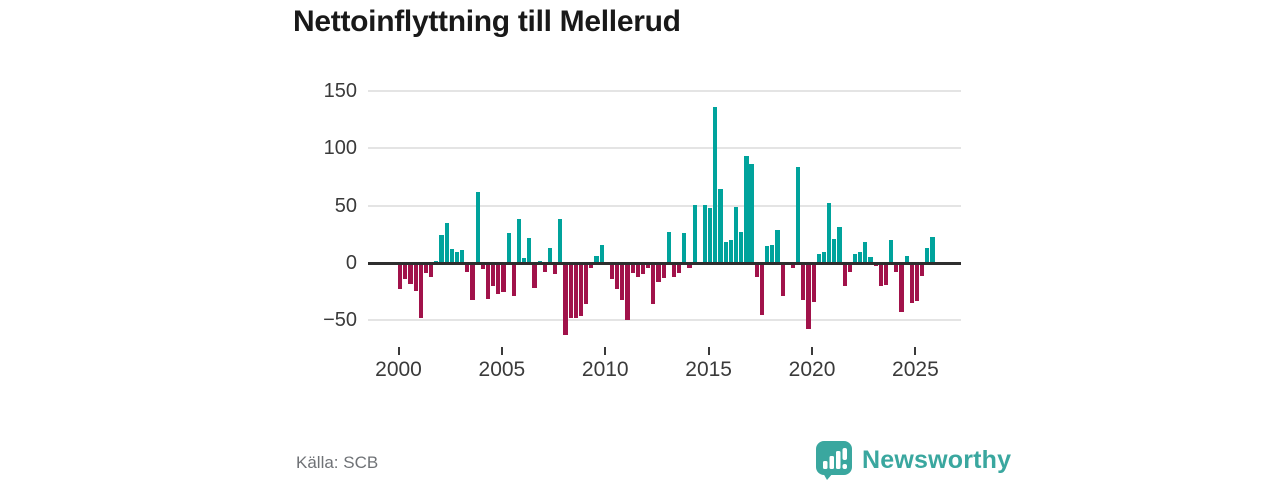  I want to click on x-axis-tick-label: 2005, so click(502, 369).